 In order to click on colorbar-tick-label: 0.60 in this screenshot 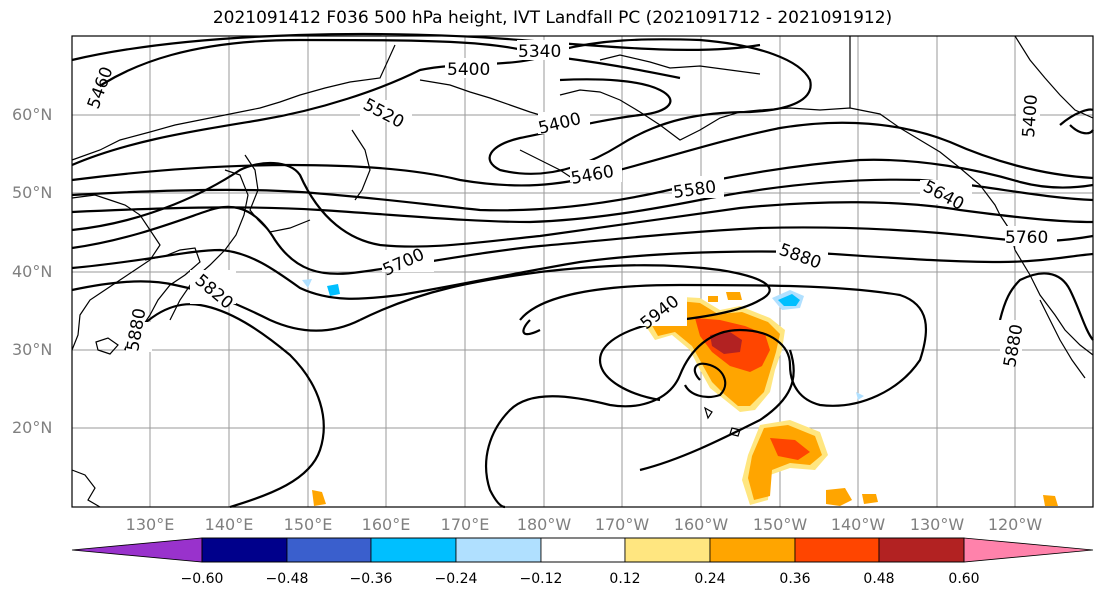, I will do `click(964, 579)`.